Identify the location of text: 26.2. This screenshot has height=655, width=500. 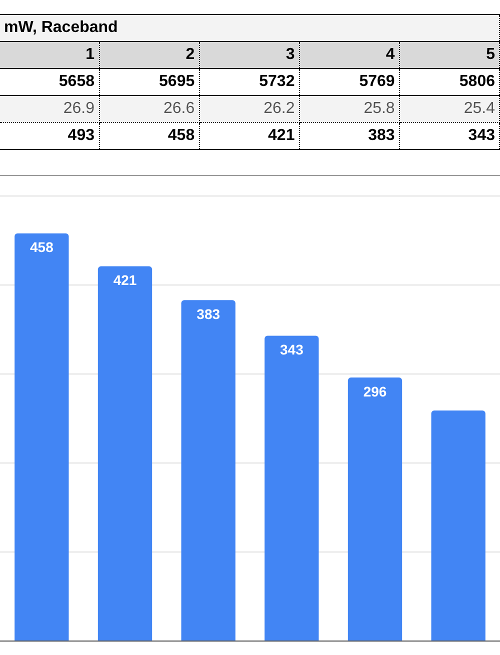
(249, 109).